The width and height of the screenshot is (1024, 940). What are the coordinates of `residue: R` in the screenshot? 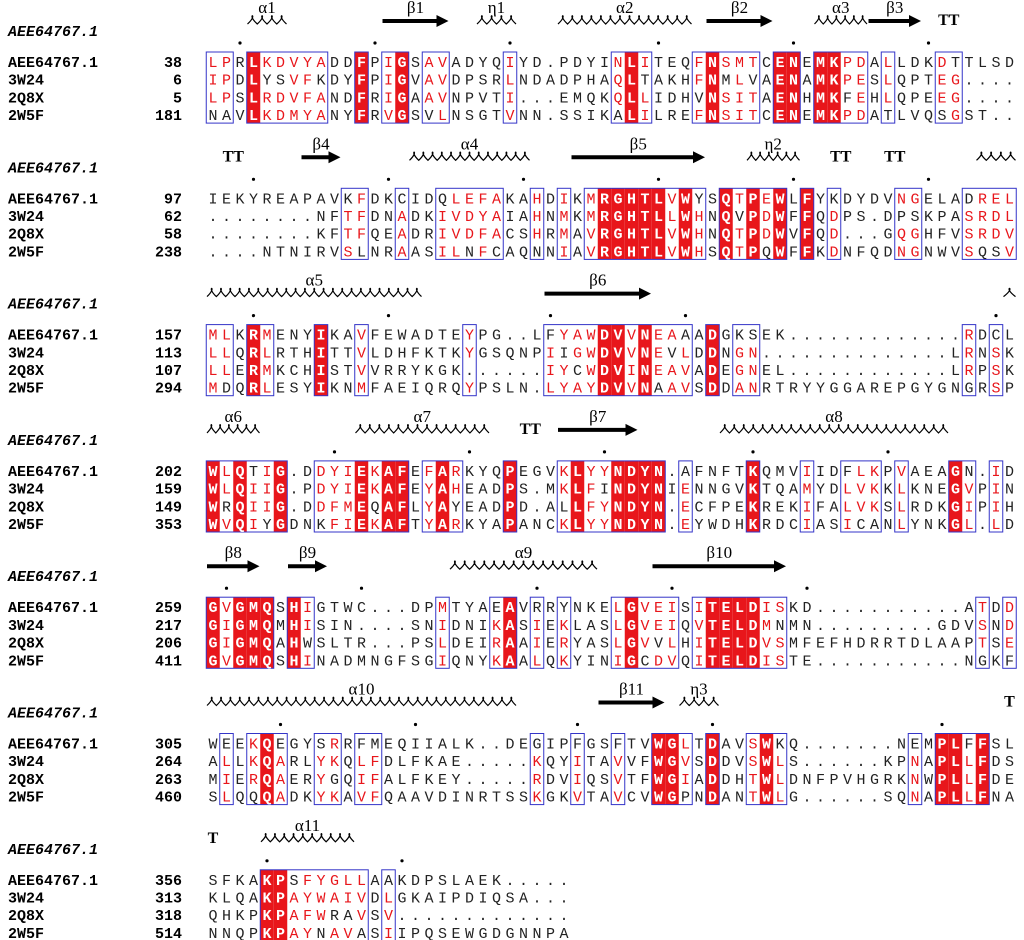 It's located at (361, 644).